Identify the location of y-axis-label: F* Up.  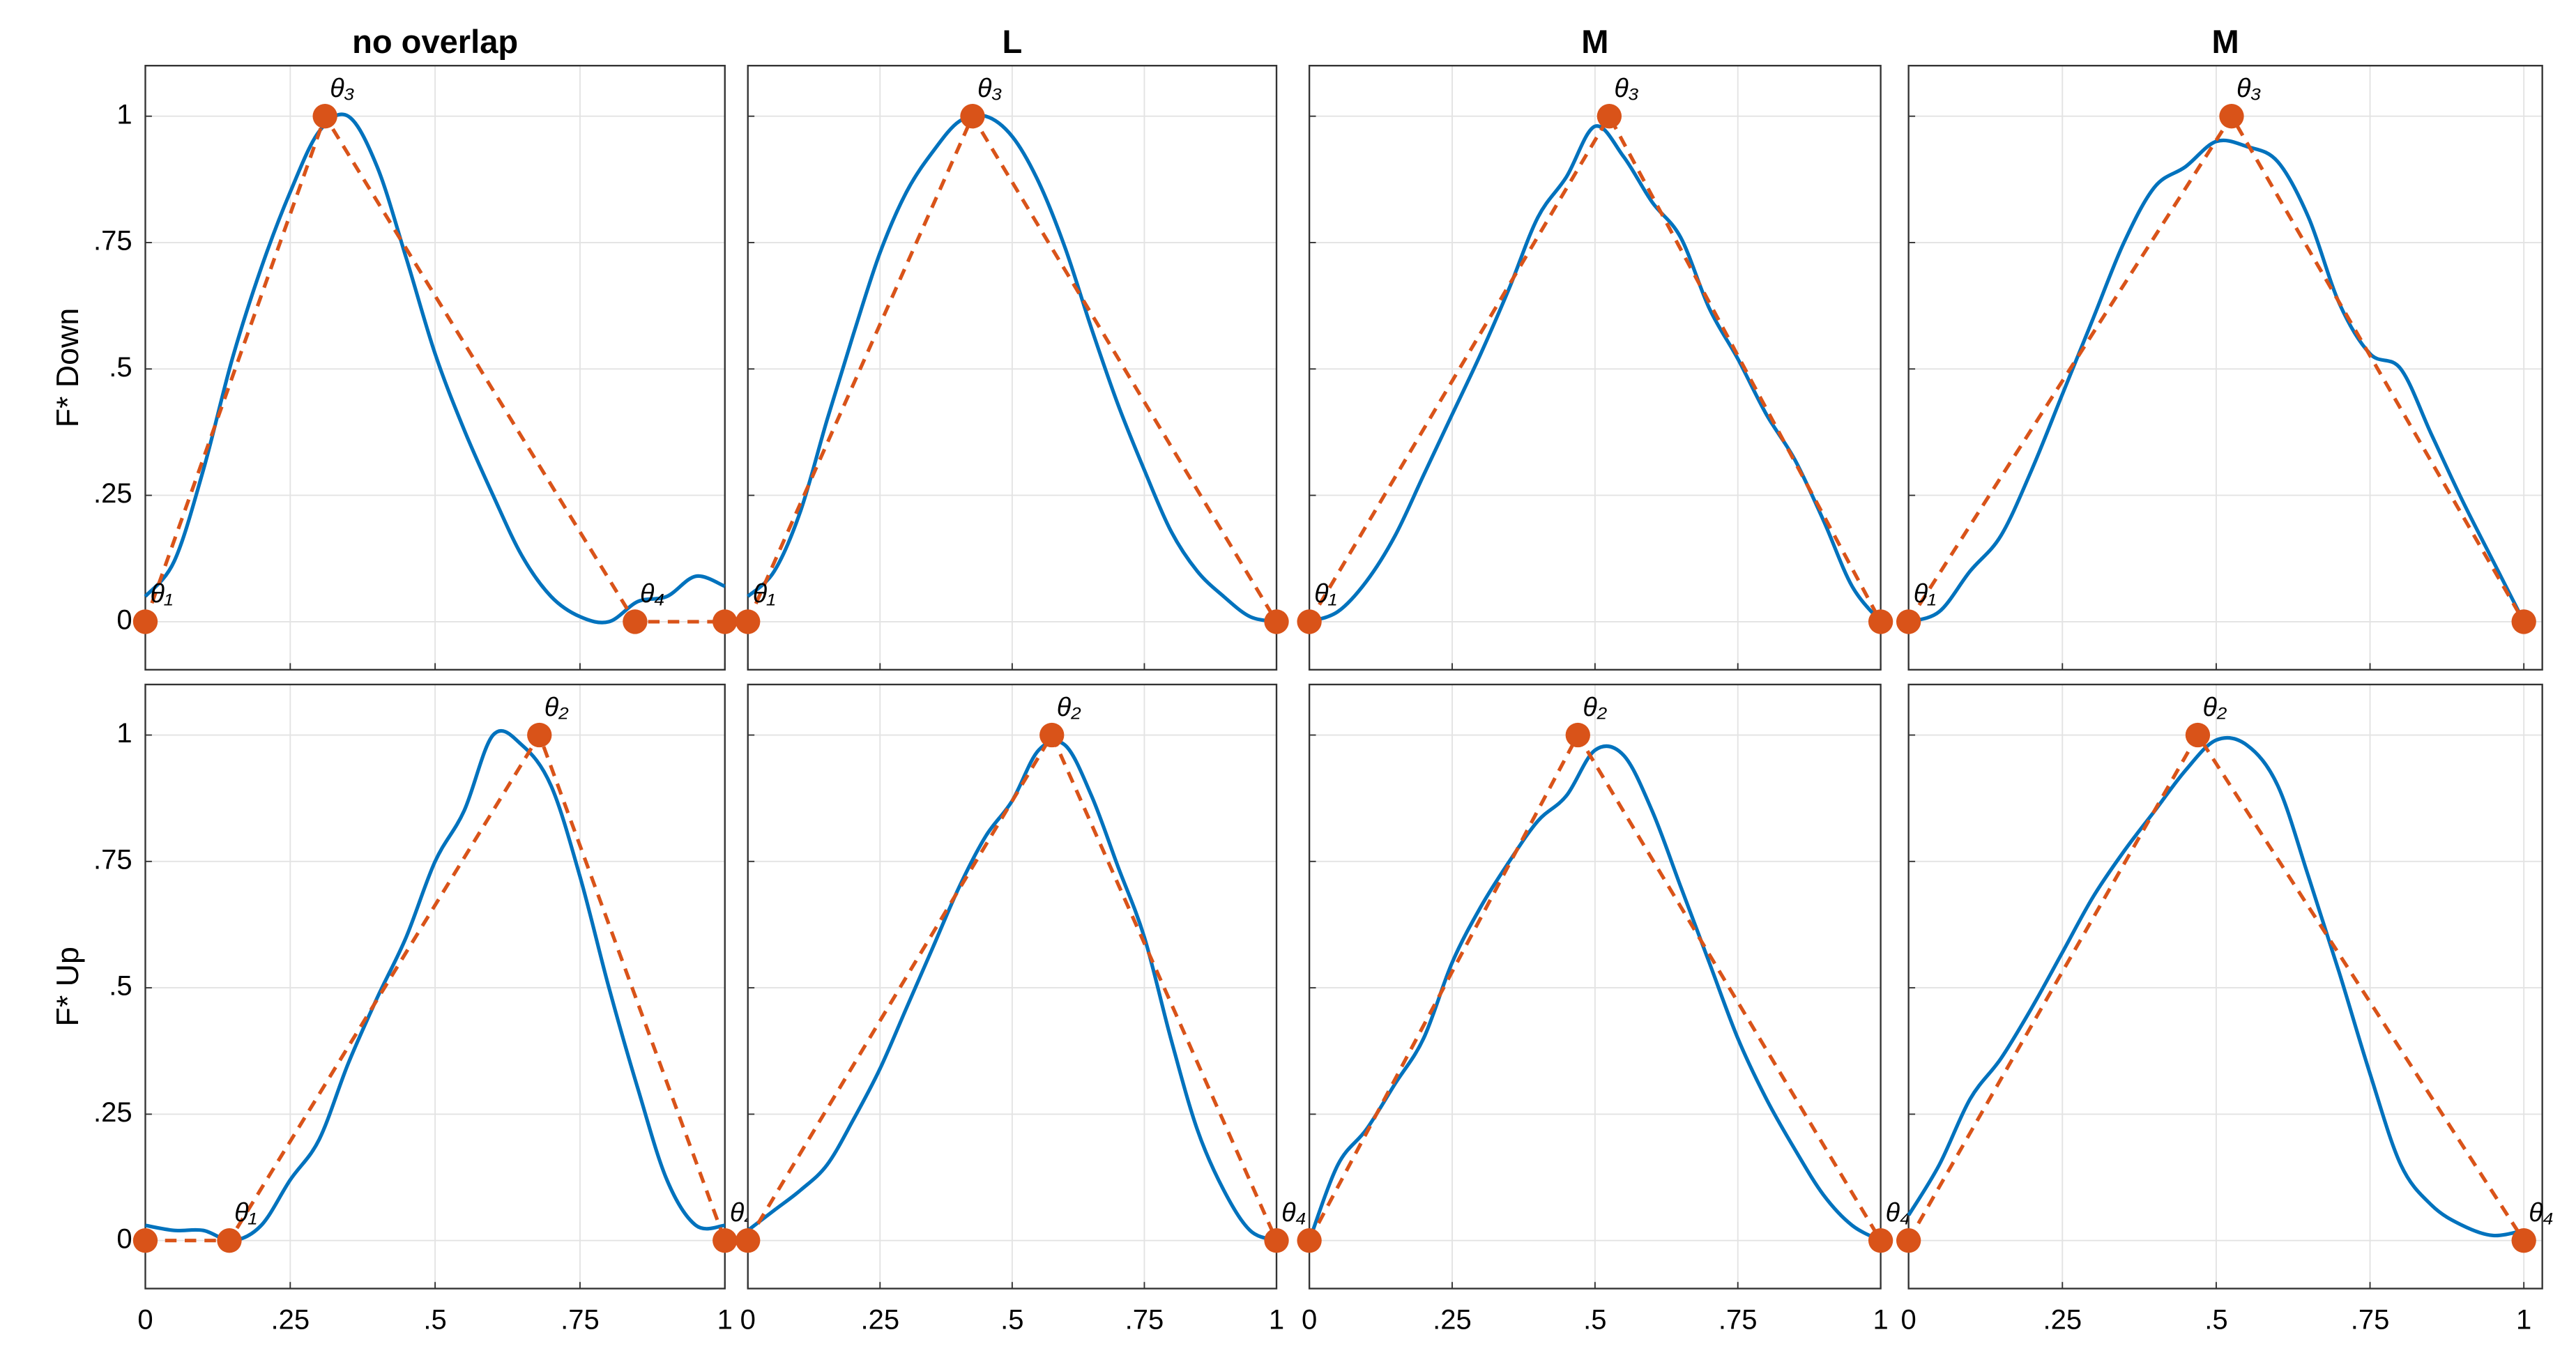
(67, 986).